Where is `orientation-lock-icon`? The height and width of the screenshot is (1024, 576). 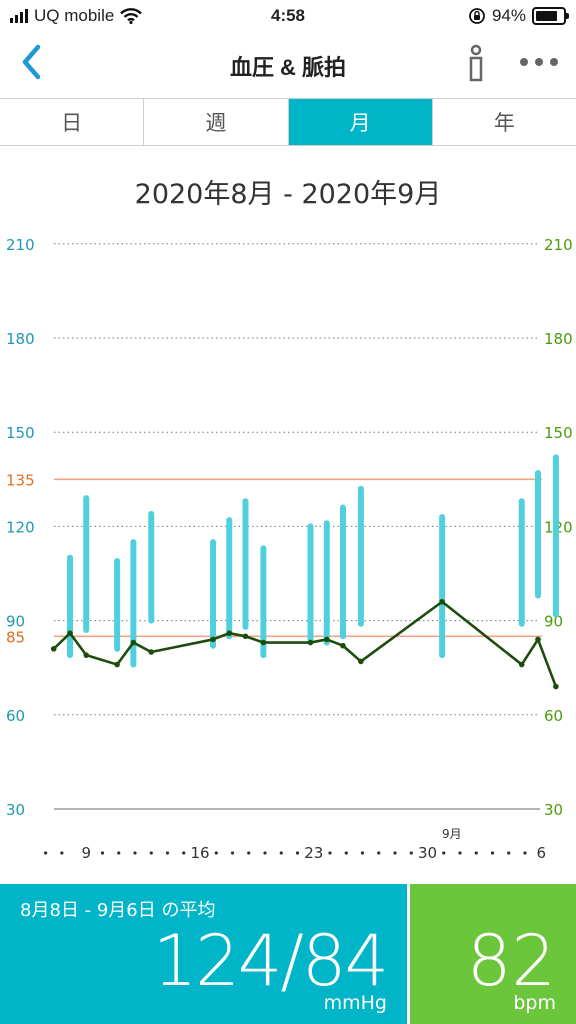 orientation-lock-icon is located at coordinates (477, 16).